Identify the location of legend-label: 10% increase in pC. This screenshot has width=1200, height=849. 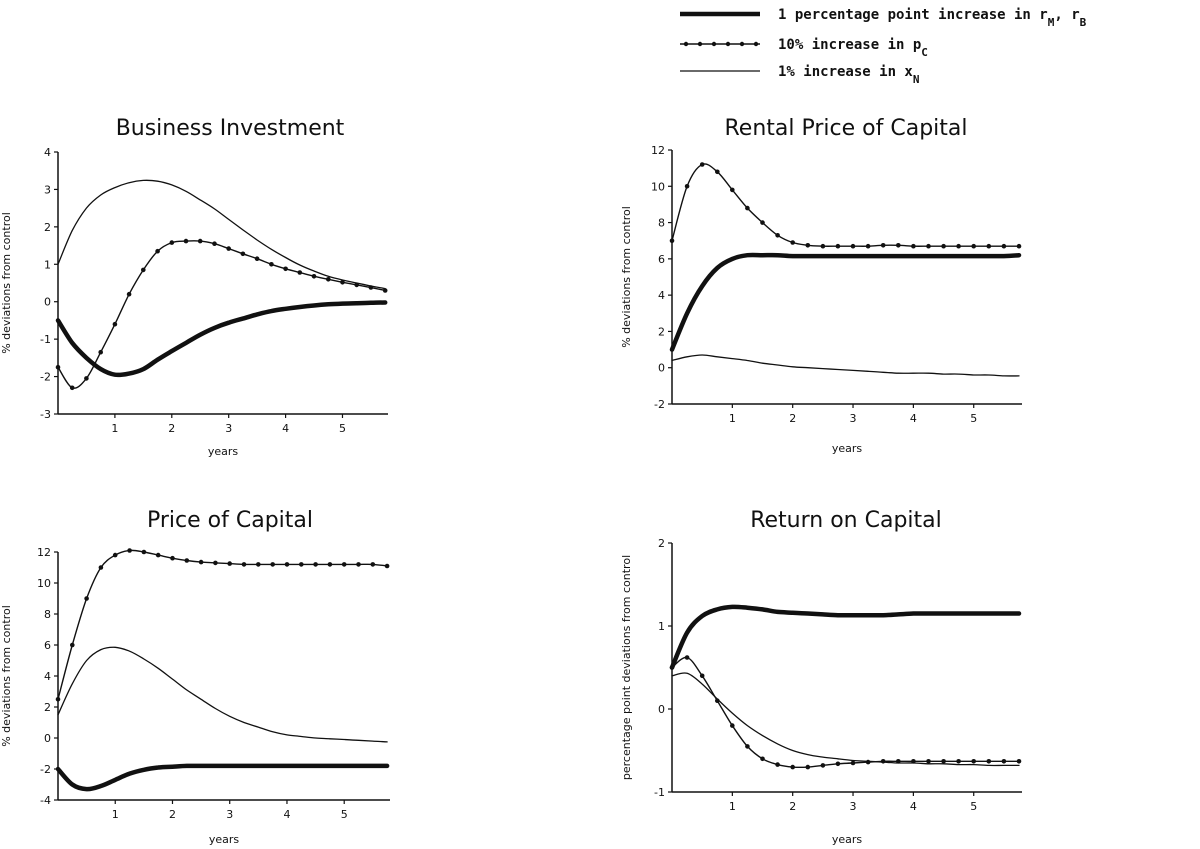
(853, 48).